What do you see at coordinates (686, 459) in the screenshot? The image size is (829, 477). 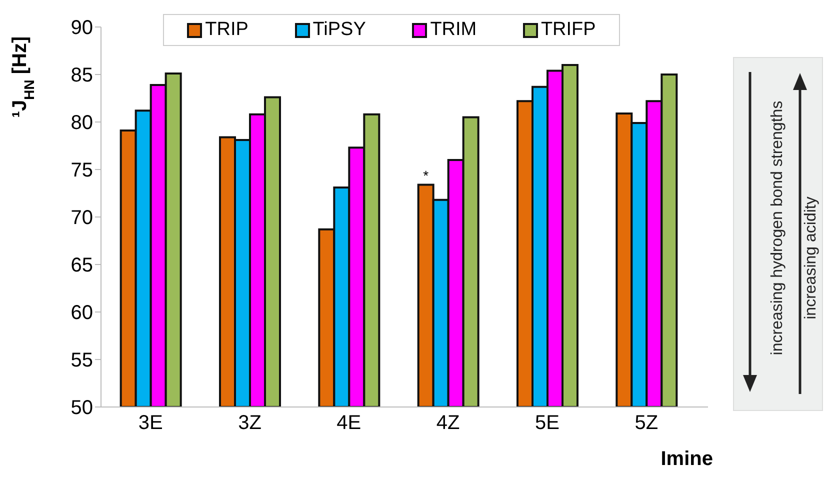 I see `x-axis-title: Imine` at bounding box center [686, 459].